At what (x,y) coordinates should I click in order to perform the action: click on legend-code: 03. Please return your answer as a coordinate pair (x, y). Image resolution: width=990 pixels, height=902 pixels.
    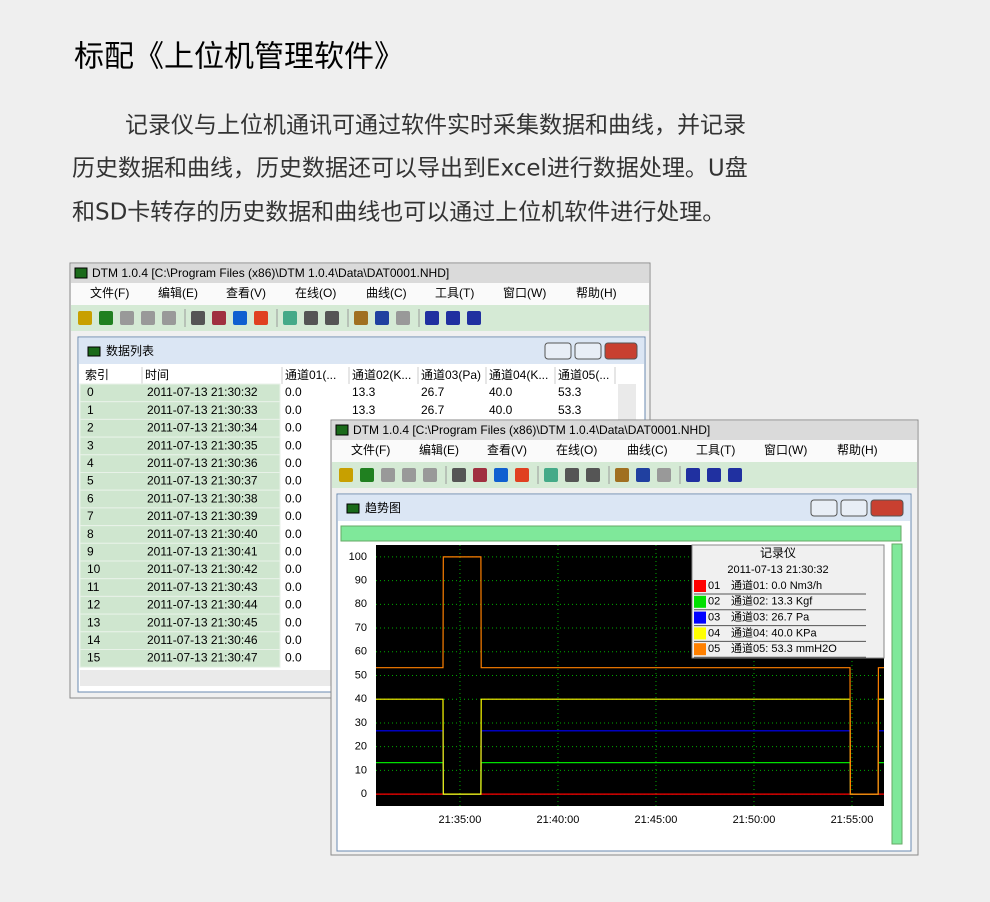
    Looking at the image, I should click on (714, 618).